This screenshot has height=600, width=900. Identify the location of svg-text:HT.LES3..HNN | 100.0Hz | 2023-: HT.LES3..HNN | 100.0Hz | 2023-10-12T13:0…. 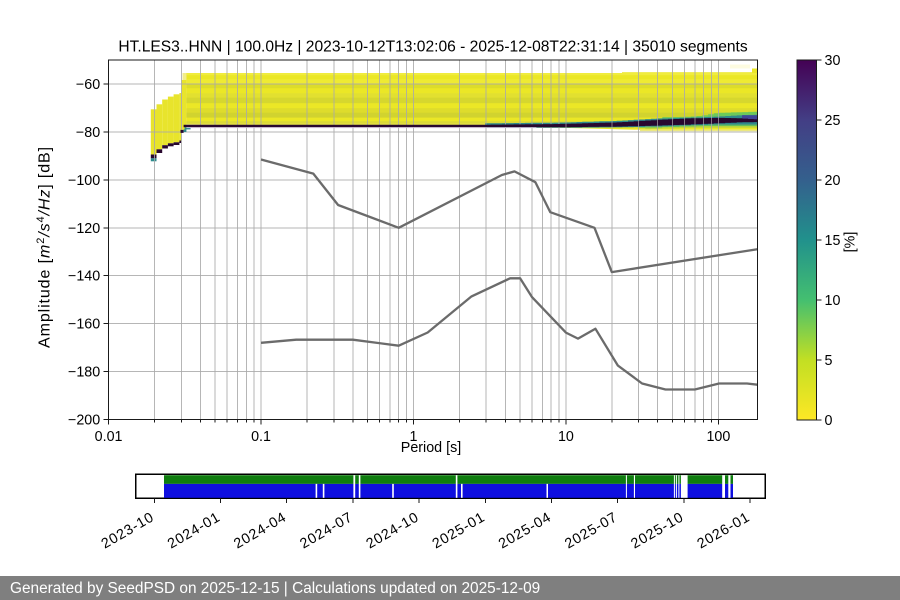
(433, 47).